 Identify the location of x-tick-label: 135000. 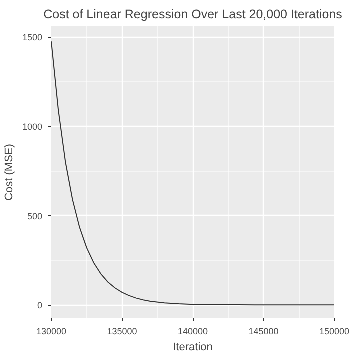
(122, 331).